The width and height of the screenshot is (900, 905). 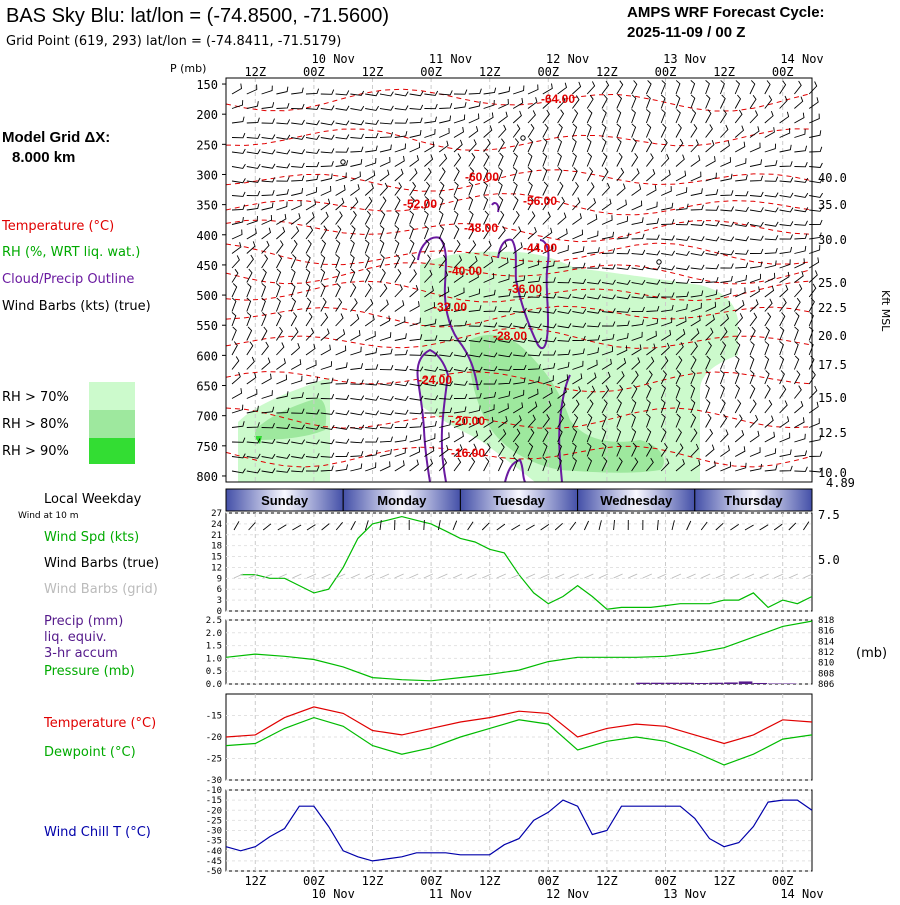 I want to click on wind-chill-panel: -10-15-20-25-30-35-40-45-50, so click(x=509, y=831).